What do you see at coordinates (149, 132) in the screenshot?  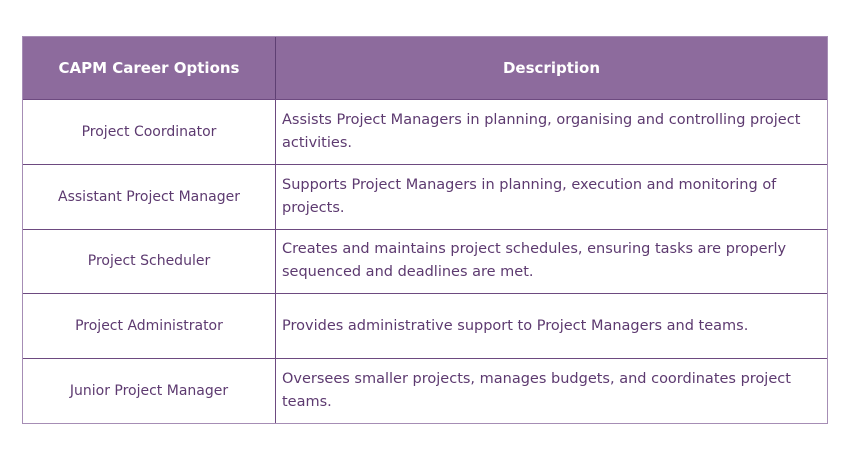 I see `role-cell: Project Coordinator` at bounding box center [149, 132].